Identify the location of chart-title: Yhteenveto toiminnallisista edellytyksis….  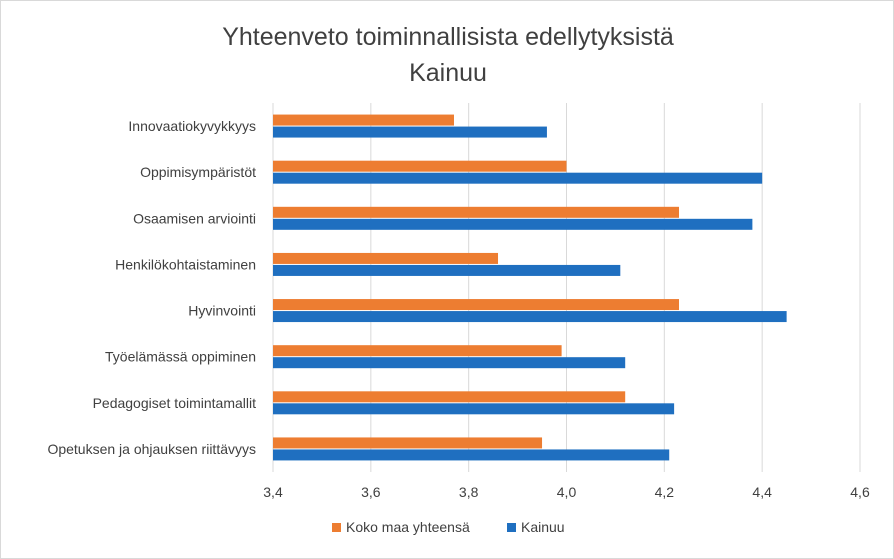
(448, 37).